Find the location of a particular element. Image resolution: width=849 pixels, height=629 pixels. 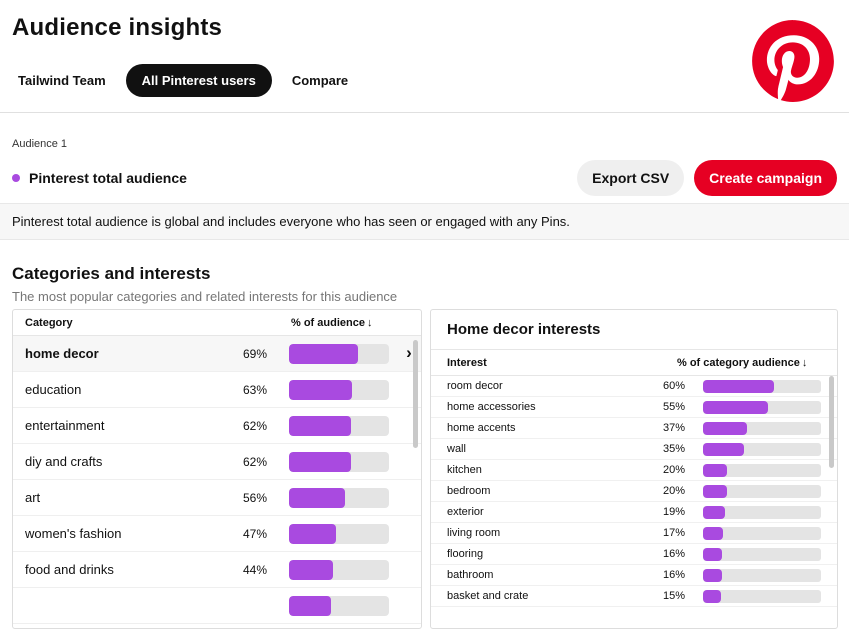

tab-all-pinterest-users: All Pinterest users is located at coordinates (198, 80).